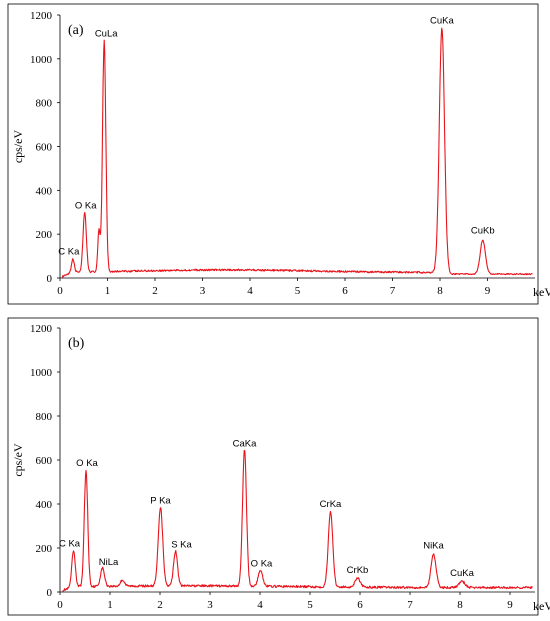 Image resolution: width=550 pixels, height=621 pixels. Describe the element at coordinates (245, 443) in the screenshot. I see `peak-label: CaKa` at that location.